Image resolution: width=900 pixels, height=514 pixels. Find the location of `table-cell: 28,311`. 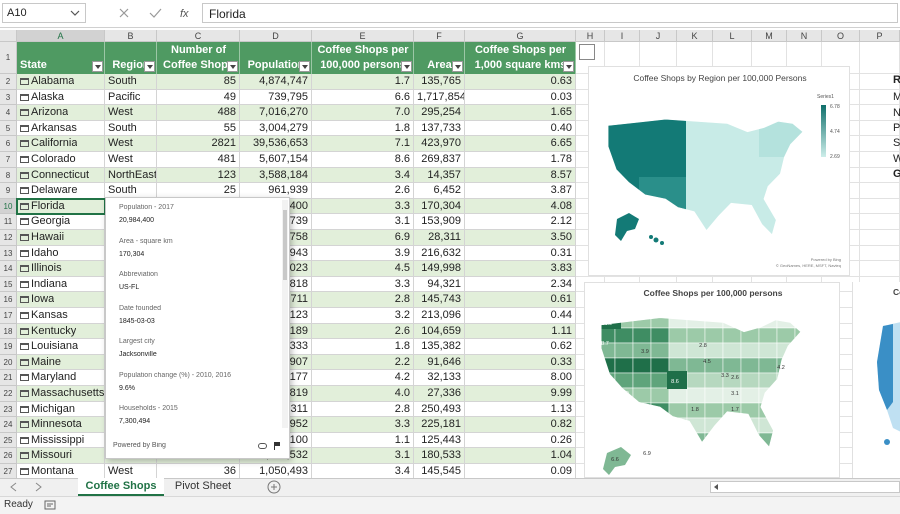

table-cell: 28,311 is located at coordinates (439, 238).